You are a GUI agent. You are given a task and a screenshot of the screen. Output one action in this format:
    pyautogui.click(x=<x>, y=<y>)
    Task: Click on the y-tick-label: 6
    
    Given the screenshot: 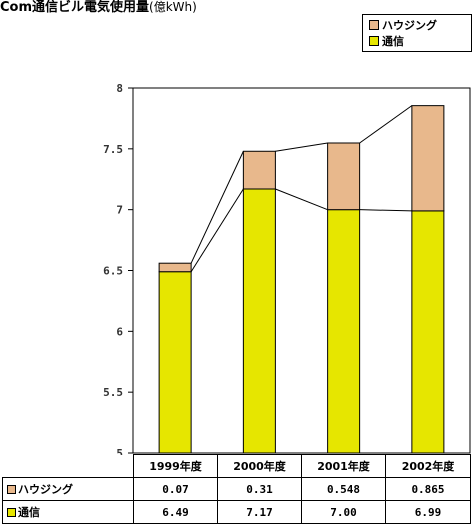 What is the action you would take?
    pyautogui.click(x=119, y=331)
    